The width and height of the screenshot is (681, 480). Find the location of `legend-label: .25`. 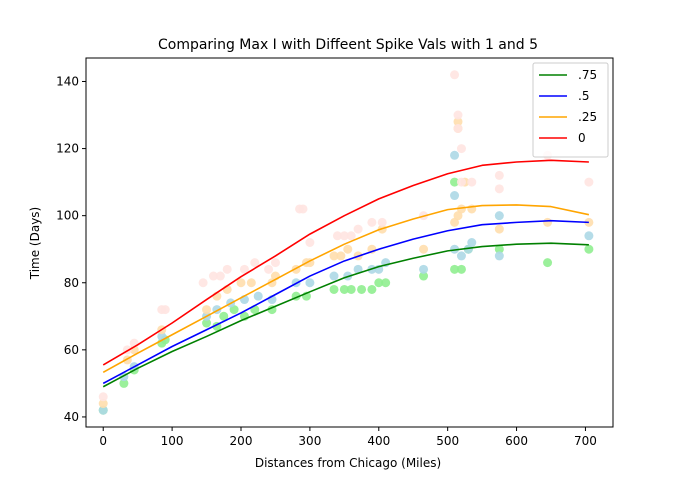

legend-label: .25 is located at coordinates (587, 117).